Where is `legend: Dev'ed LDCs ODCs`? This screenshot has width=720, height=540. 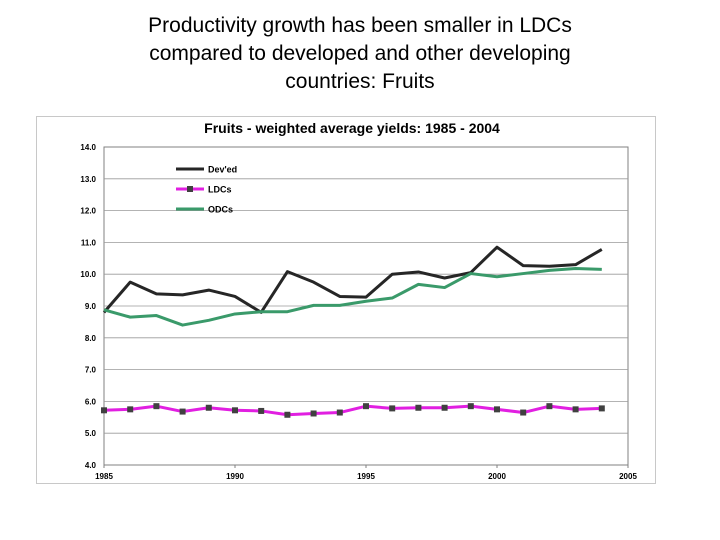
legend: Dev'ed LDCs ODCs is located at coordinates (206, 190).